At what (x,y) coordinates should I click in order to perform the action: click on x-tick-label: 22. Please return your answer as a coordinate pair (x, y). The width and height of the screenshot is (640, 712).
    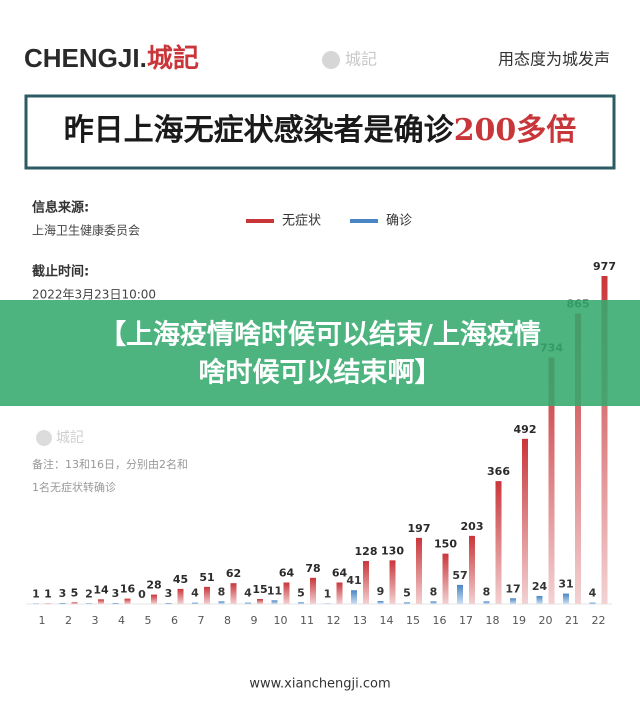
    Looking at the image, I should click on (599, 620).